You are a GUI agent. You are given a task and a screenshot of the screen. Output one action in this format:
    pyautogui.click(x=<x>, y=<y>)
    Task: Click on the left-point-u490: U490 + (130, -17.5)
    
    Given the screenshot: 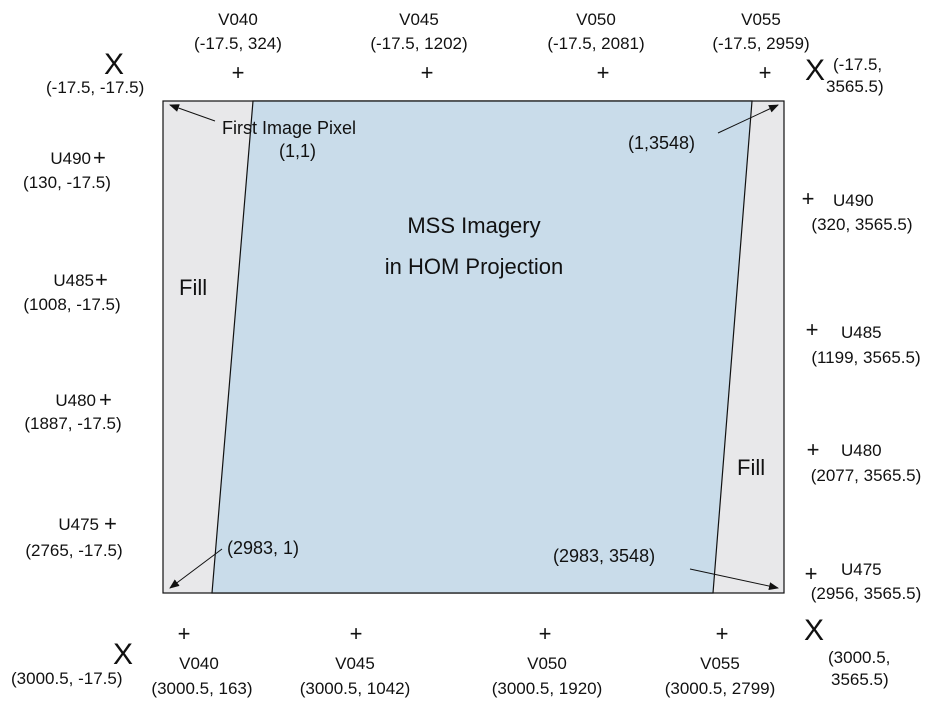 What is the action you would take?
    pyautogui.click(x=67, y=168)
    